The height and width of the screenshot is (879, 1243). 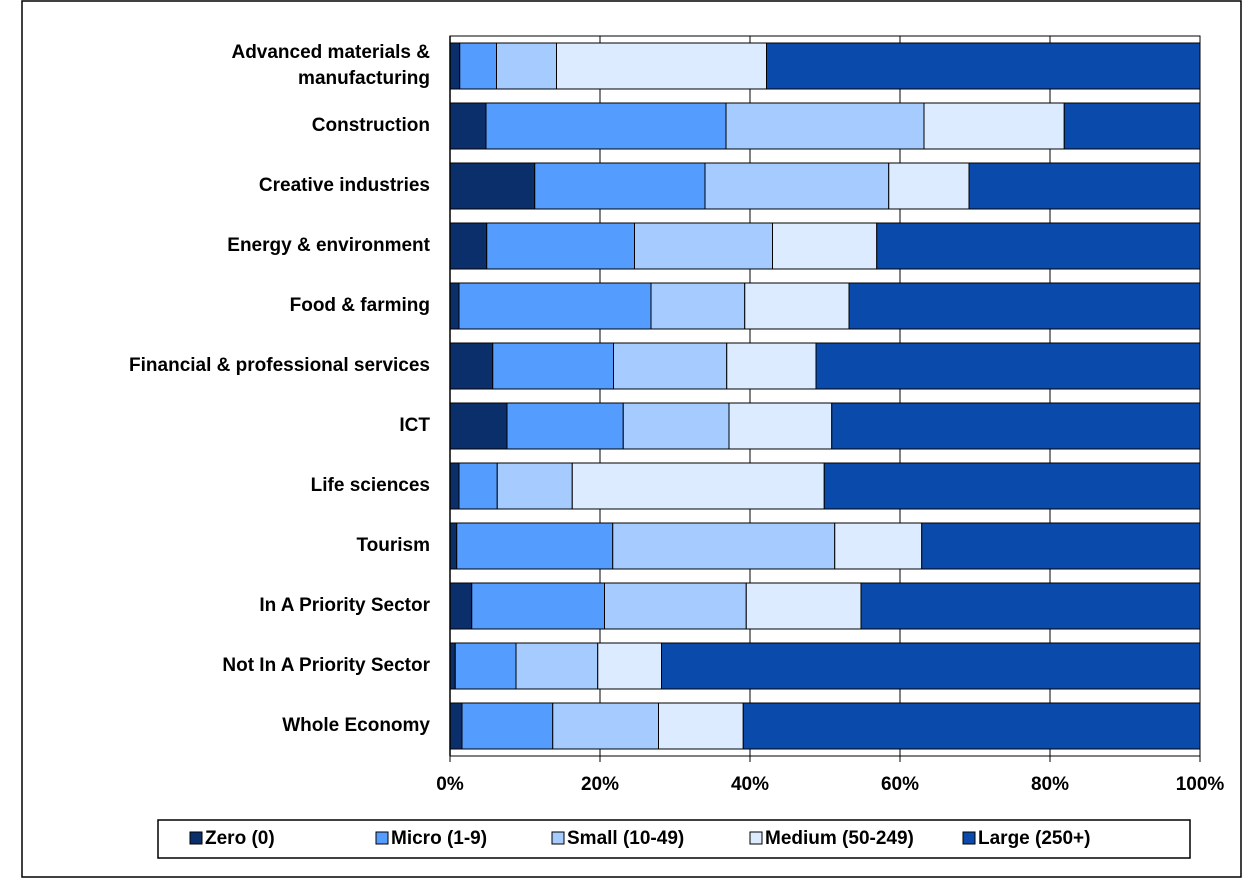 I want to click on y-tick-label: Creative industries, so click(x=344, y=185).